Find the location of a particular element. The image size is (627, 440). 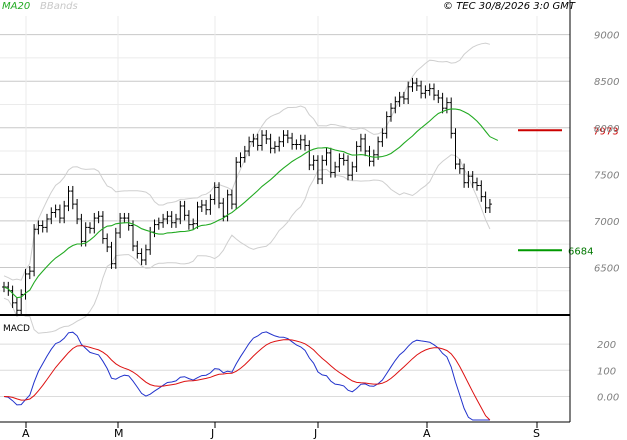

month-tick-label: M is located at coordinates (119, 433).